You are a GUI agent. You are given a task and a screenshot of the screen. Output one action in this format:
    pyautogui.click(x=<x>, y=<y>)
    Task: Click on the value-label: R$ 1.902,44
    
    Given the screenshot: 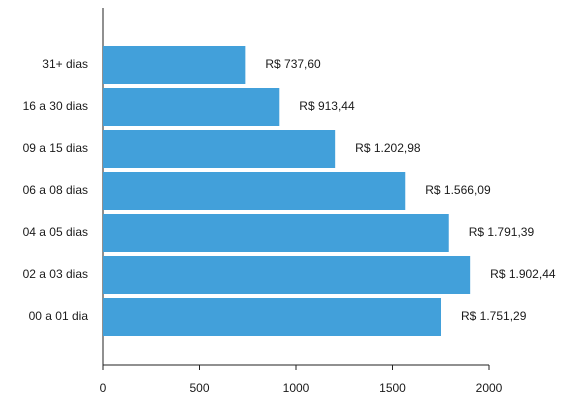 What is the action you would take?
    pyautogui.click(x=523, y=274)
    